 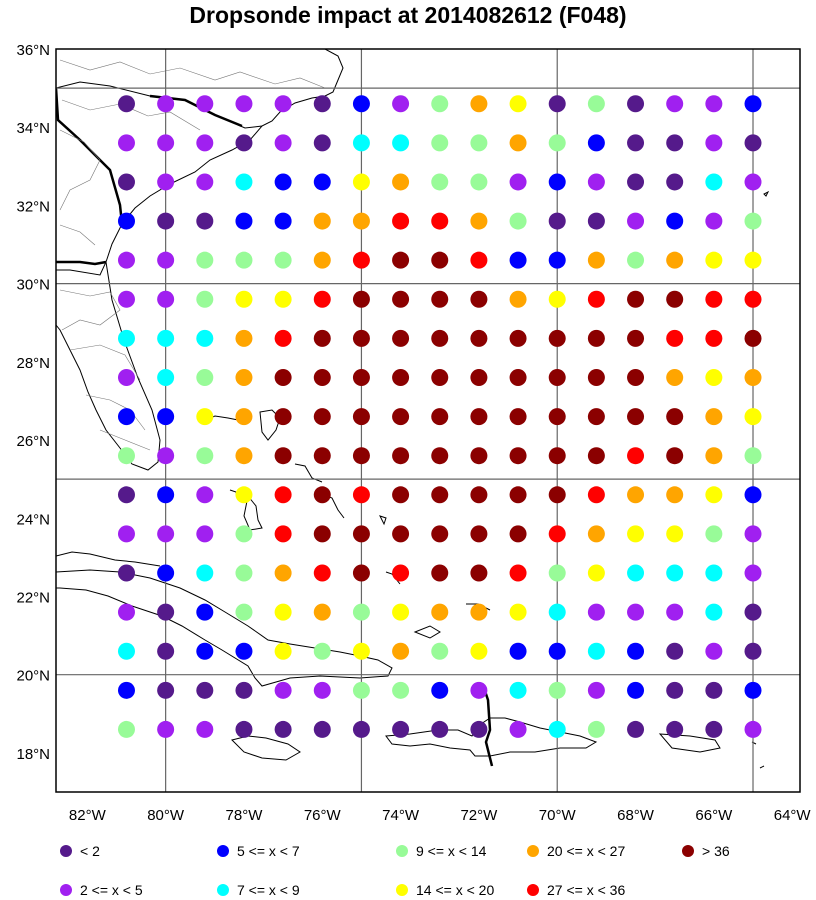 What do you see at coordinates (268, 890) in the screenshot?
I see `legend-label: 7 <= x < 9` at bounding box center [268, 890].